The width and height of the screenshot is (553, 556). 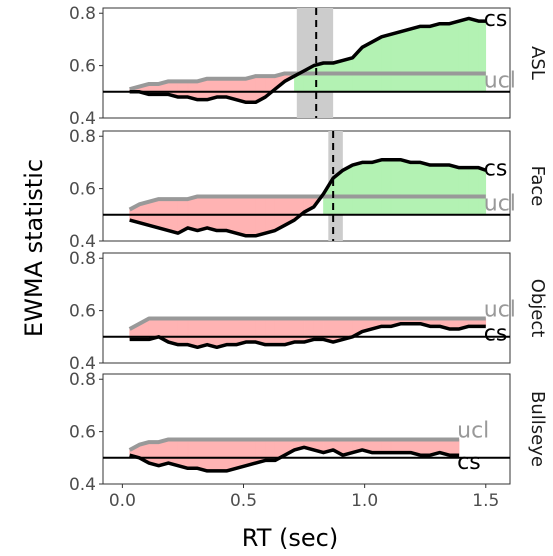 What do you see at coordinates (537, 308) in the screenshot?
I see `panel-strip-label: Object` at bounding box center [537, 308].